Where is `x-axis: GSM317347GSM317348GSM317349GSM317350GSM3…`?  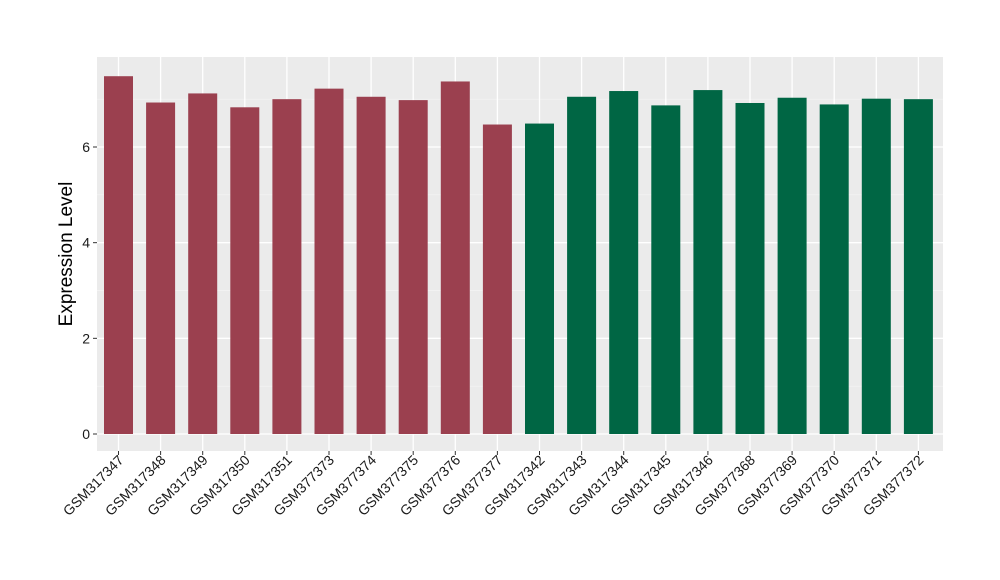
x-axis: GSM317347GSM317348GSM317349GSM317350GSM3… is located at coordinates (493, 485).